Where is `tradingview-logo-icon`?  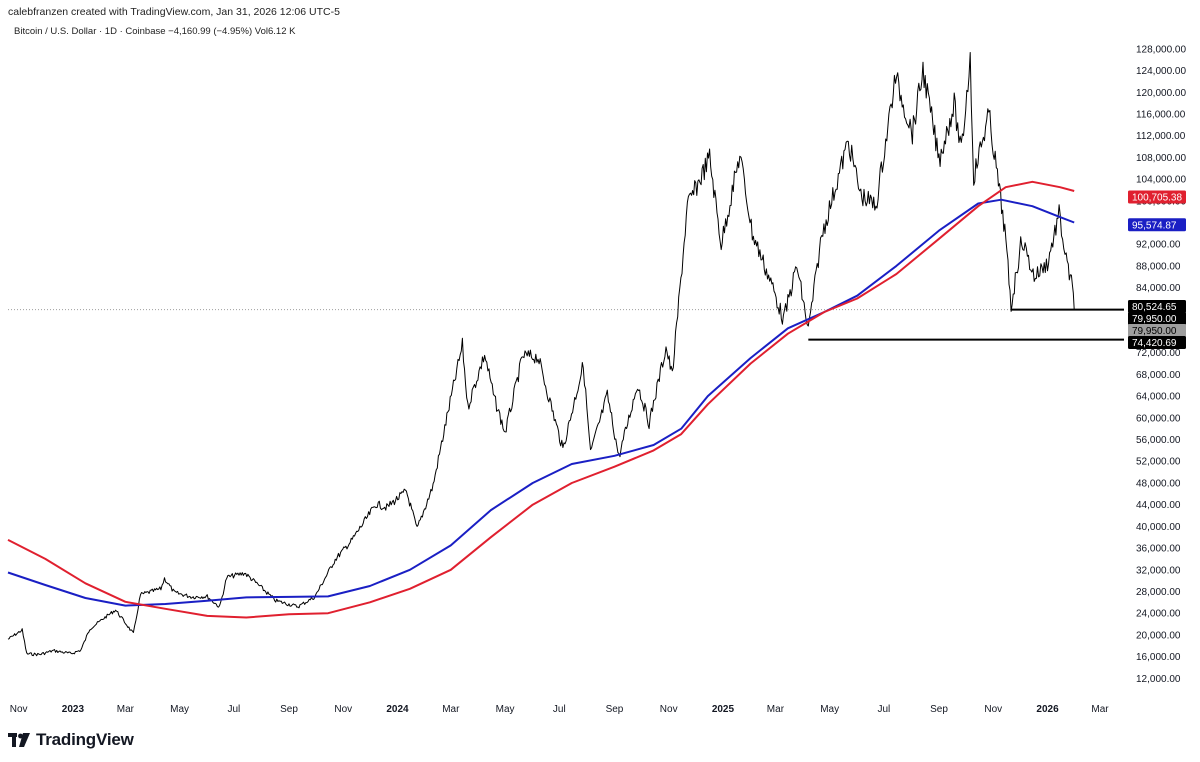
tradingview-logo-icon is located at coordinates (19, 740).